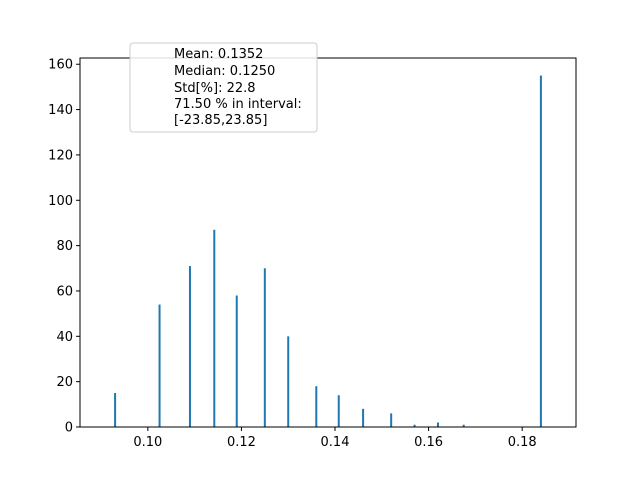 The image size is (640, 480). What do you see at coordinates (215, 88) in the screenshot?
I see `legend-line-std: Std[%]: 22.8` at bounding box center [215, 88].